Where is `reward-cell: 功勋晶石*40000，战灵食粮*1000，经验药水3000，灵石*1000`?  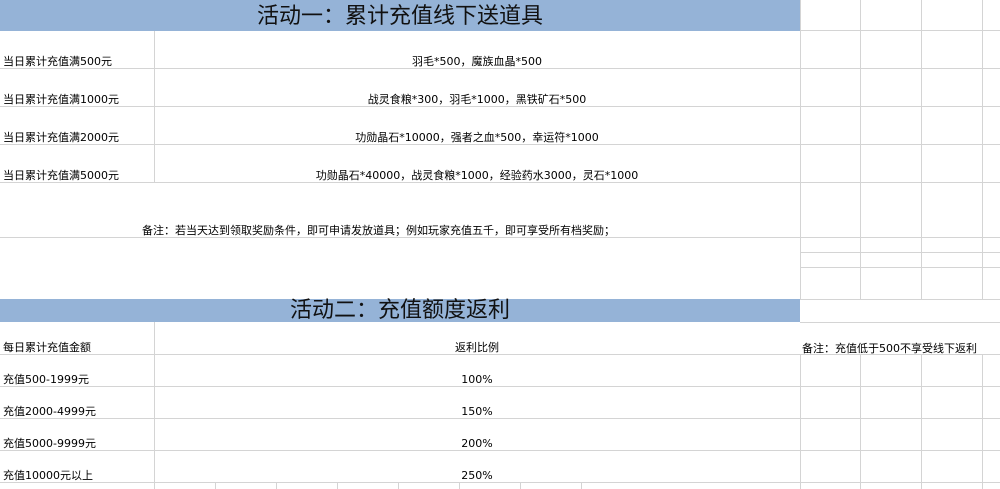
reward-cell: 功勋晶石*40000，战灵食粮*1000，经验药水3000，灵石*1000 is located at coordinates (477, 175).